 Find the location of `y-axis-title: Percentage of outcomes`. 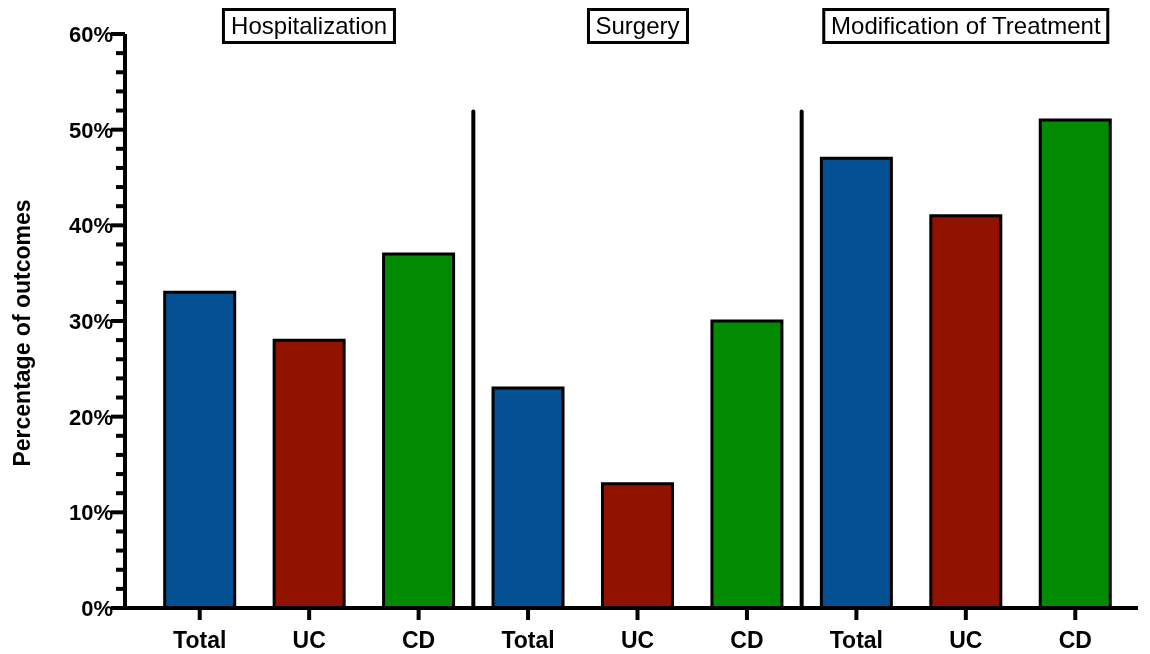

y-axis-title: Percentage of outcomes is located at coordinates (22, 333).